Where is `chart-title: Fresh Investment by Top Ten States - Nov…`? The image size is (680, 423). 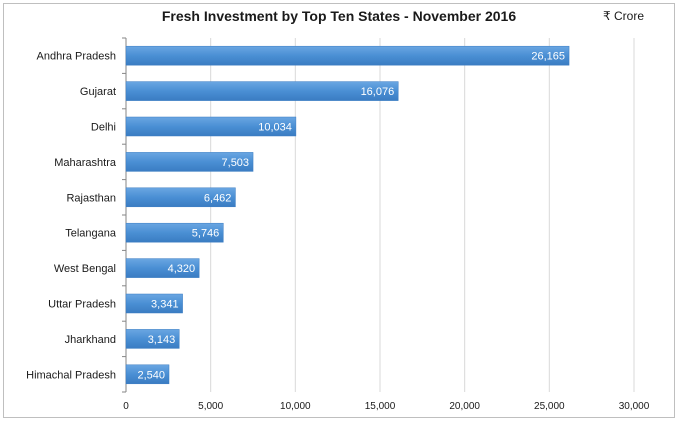
chart-title: Fresh Investment by Top Ten States - Nov… is located at coordinates (339, 16).